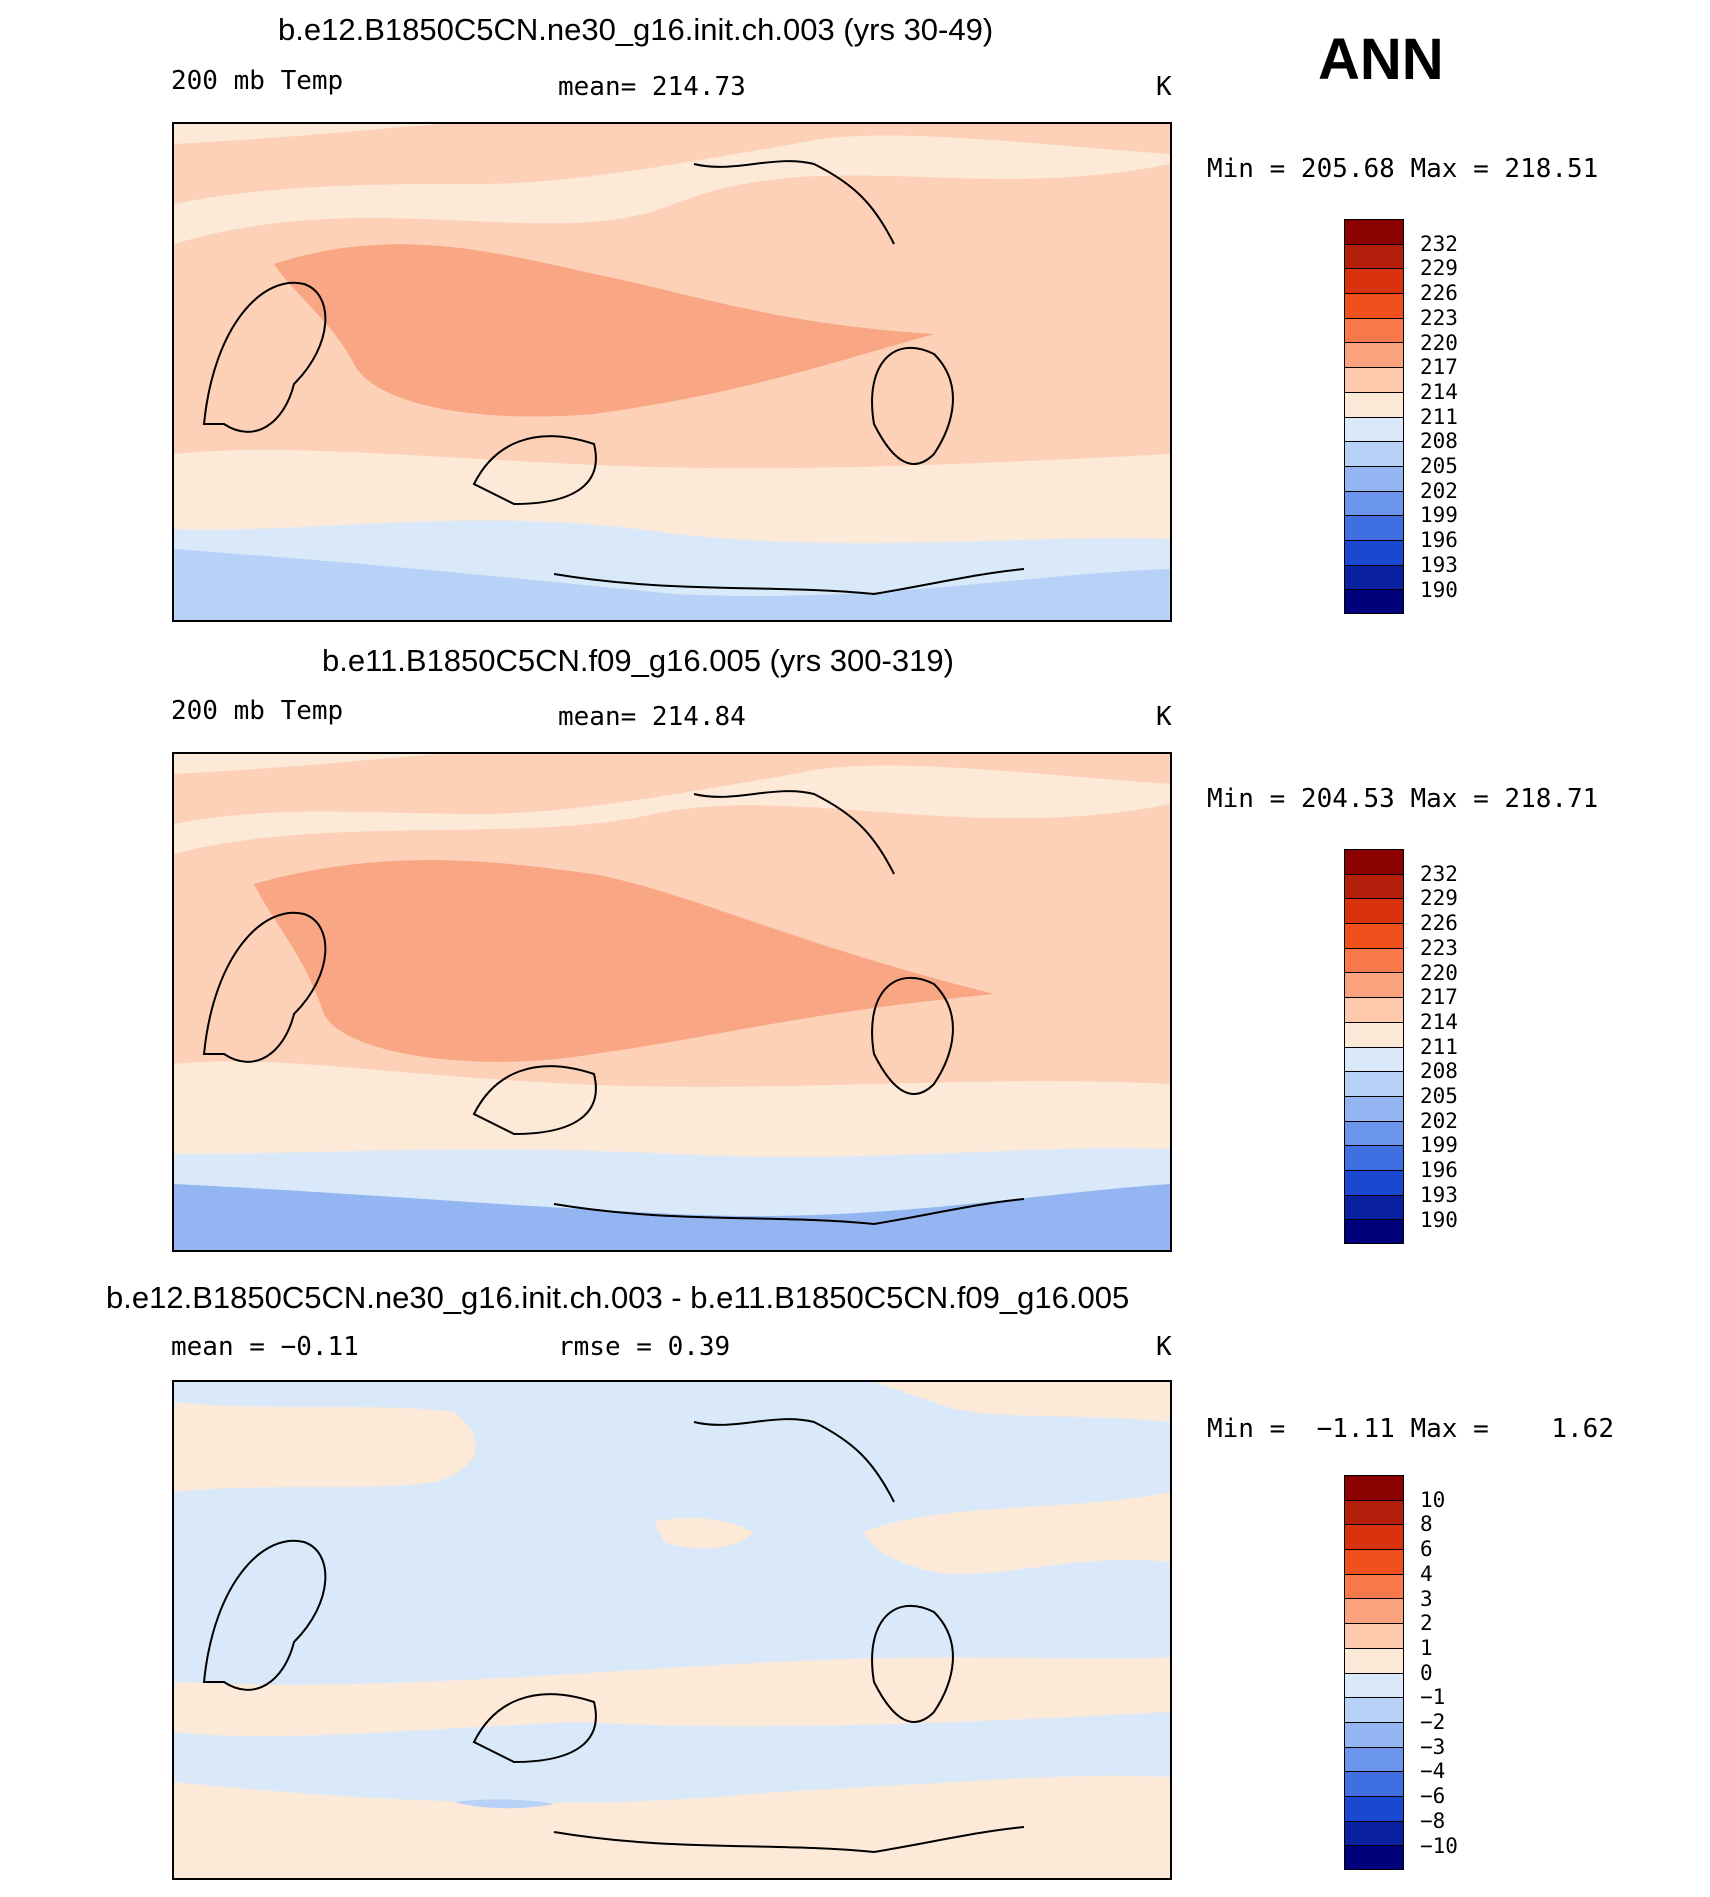 Image resolution: width=1710 pixels, height=1897 pixels. Describe the element at coordinates (652, 717) in the screenshot. I see `panel2-mean-label: mean= 214.84` at that location.